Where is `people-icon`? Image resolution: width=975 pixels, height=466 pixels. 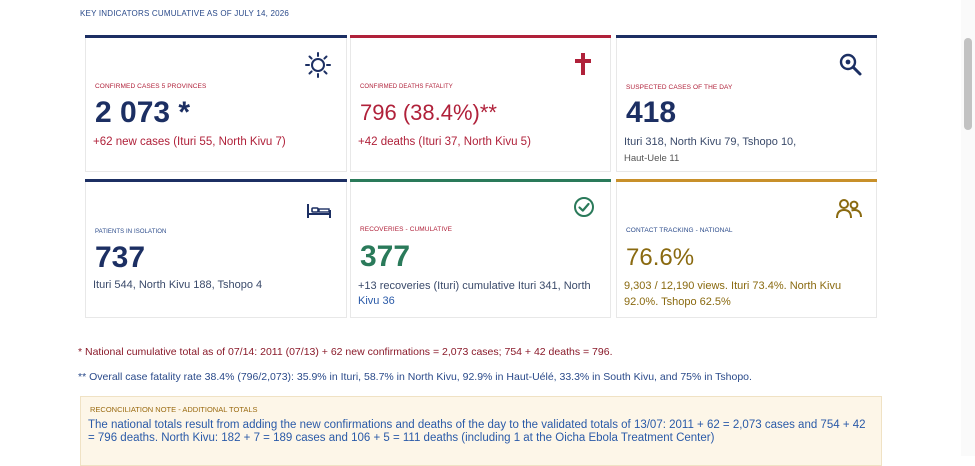
people-icon is located at coordinates (849, 211).